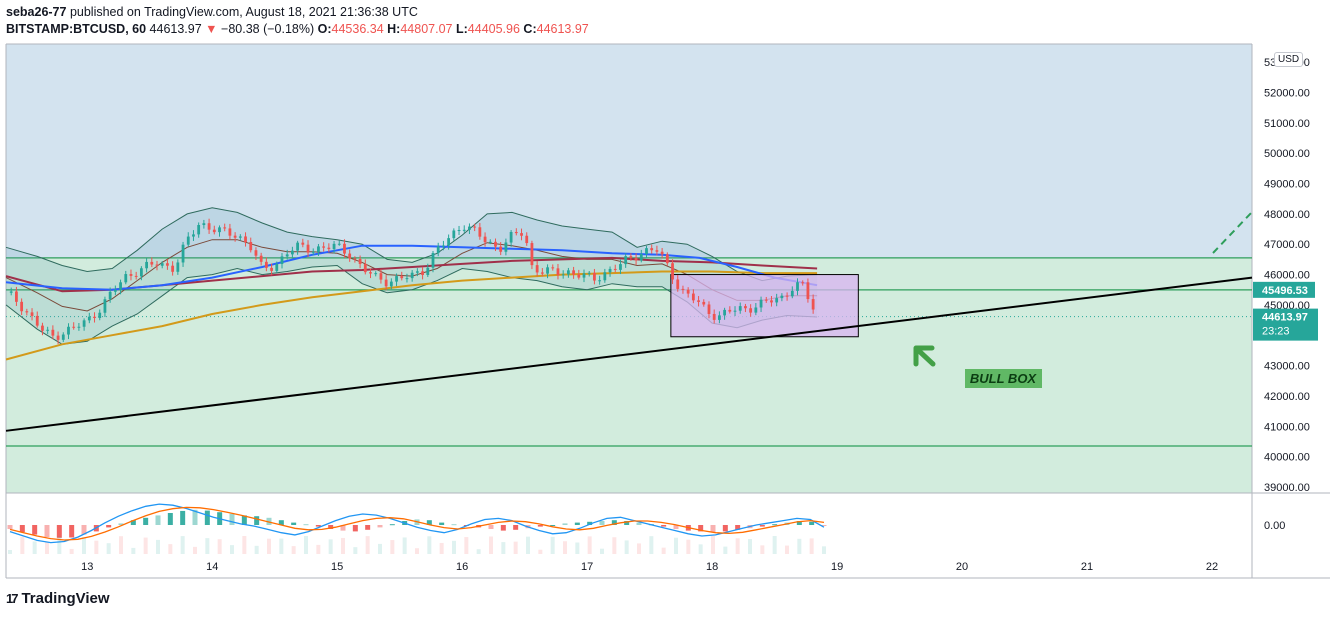 The width and height of the screenshot is (1330, 617). What do you see at coordinates (587, 567) in the screenshot?
I see `x-tick-label: 17` at bounding box center [587, 567].